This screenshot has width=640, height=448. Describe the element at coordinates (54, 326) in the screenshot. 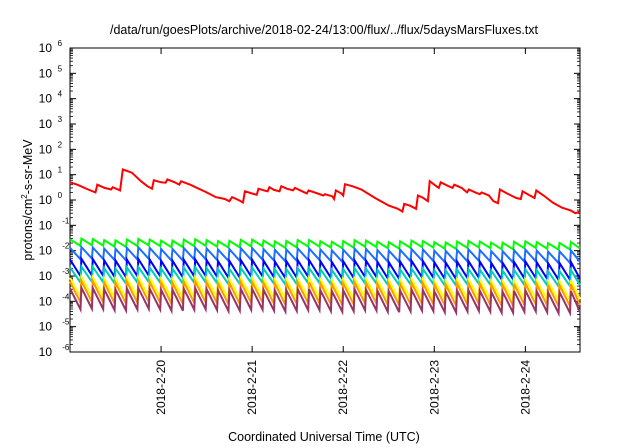

I see `y-tick-label: 10 -5` at that location.